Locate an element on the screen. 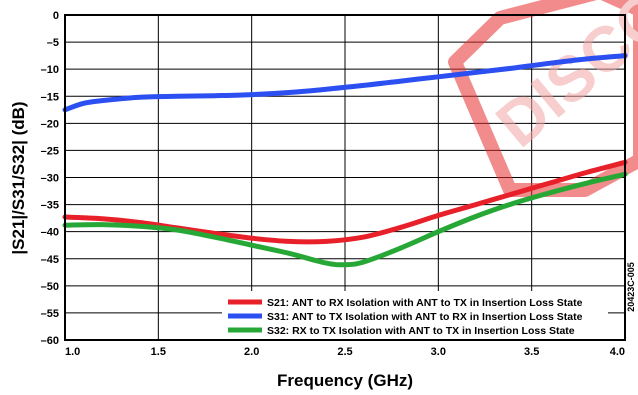  x-axis-title: Frequency (GHz) is located at coordinates (345, 380).